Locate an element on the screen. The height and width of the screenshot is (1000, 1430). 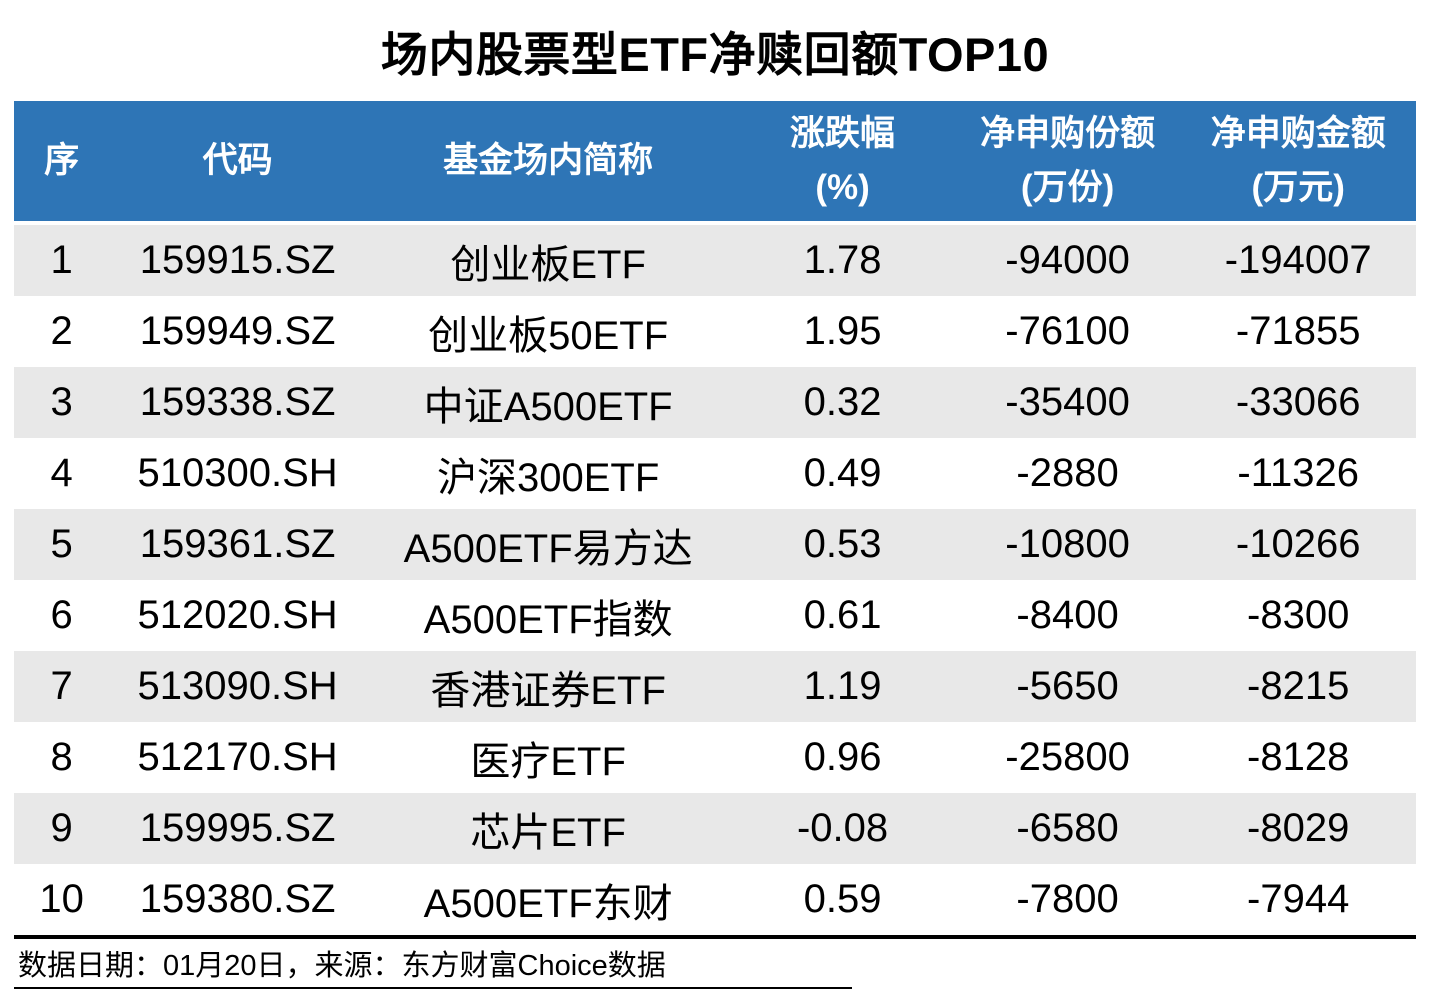
cell-net-shares: -25800 is located at coordinates (1067, 757).